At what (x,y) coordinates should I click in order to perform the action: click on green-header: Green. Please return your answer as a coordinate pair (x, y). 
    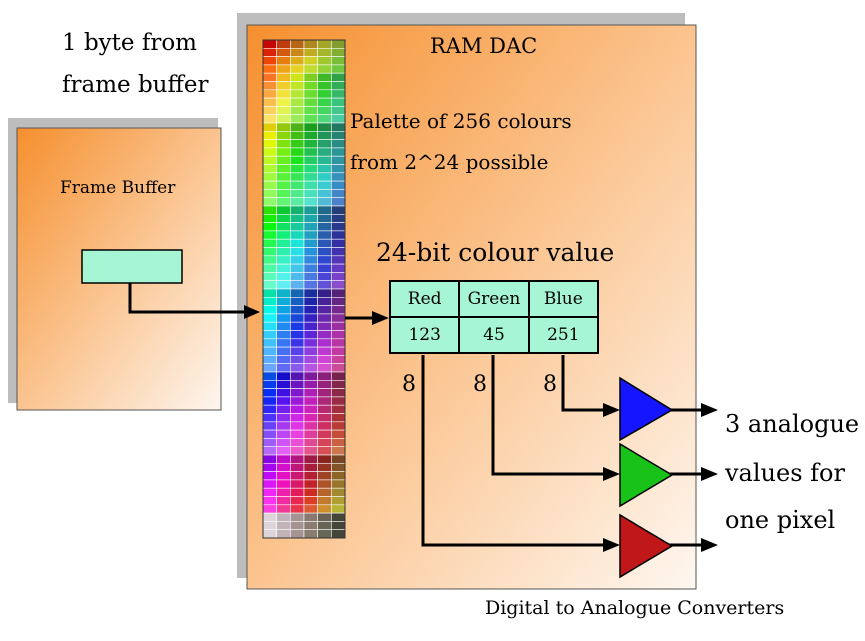
    Looking at the image, I should click on (494, 299).